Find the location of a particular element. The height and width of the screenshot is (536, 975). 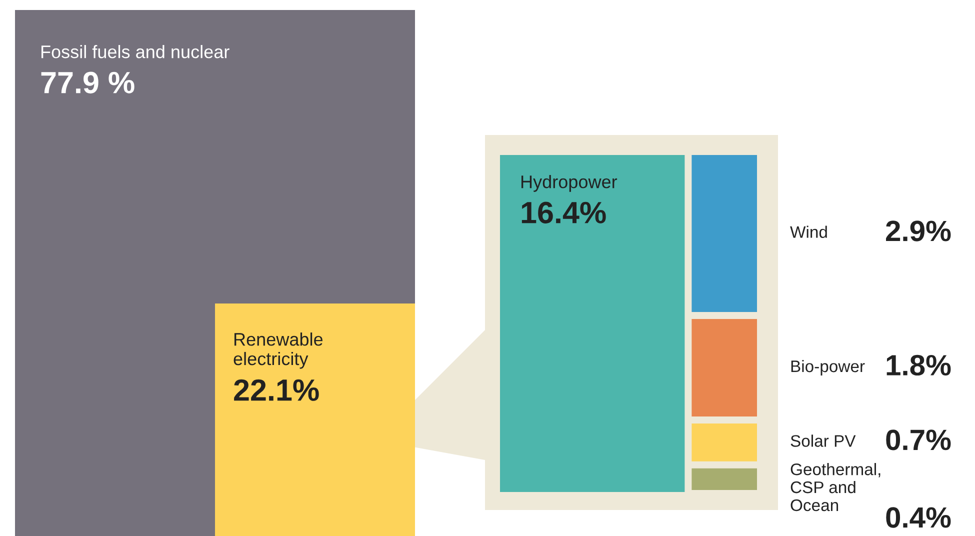

category-label: Fossil fuels and nuclear is located at coordinates (135, 51).